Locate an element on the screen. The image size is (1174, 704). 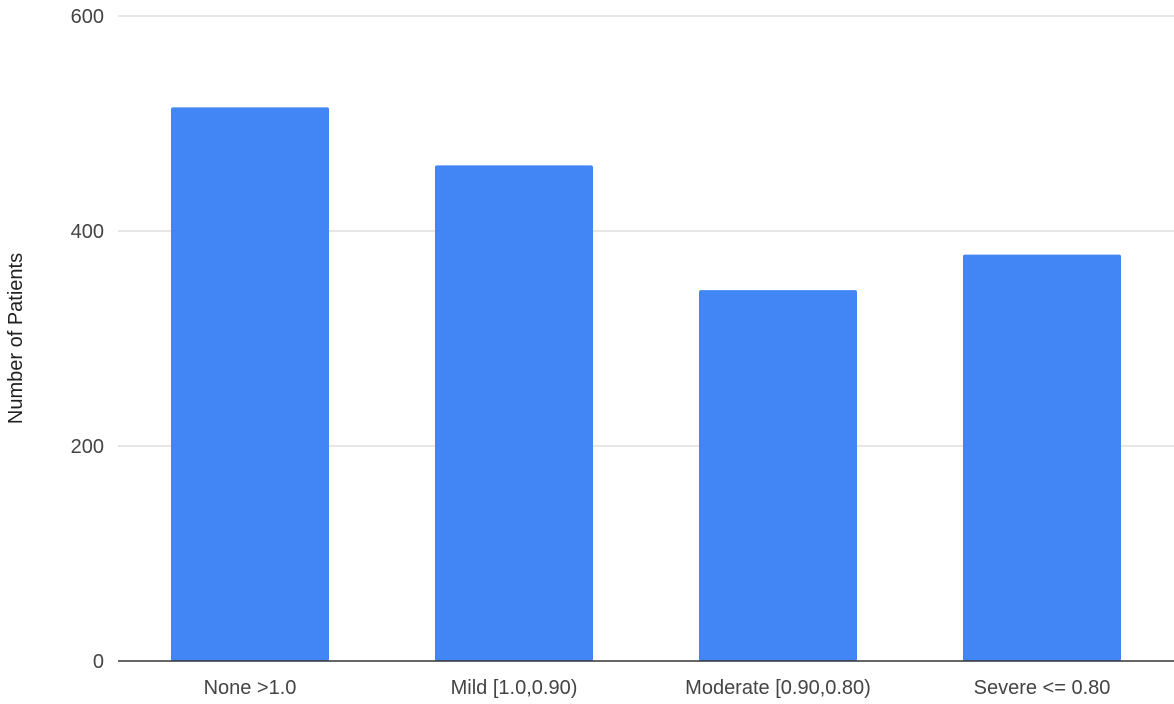
x-tick-label: None >1.0 is located at coordinates (250, 688).